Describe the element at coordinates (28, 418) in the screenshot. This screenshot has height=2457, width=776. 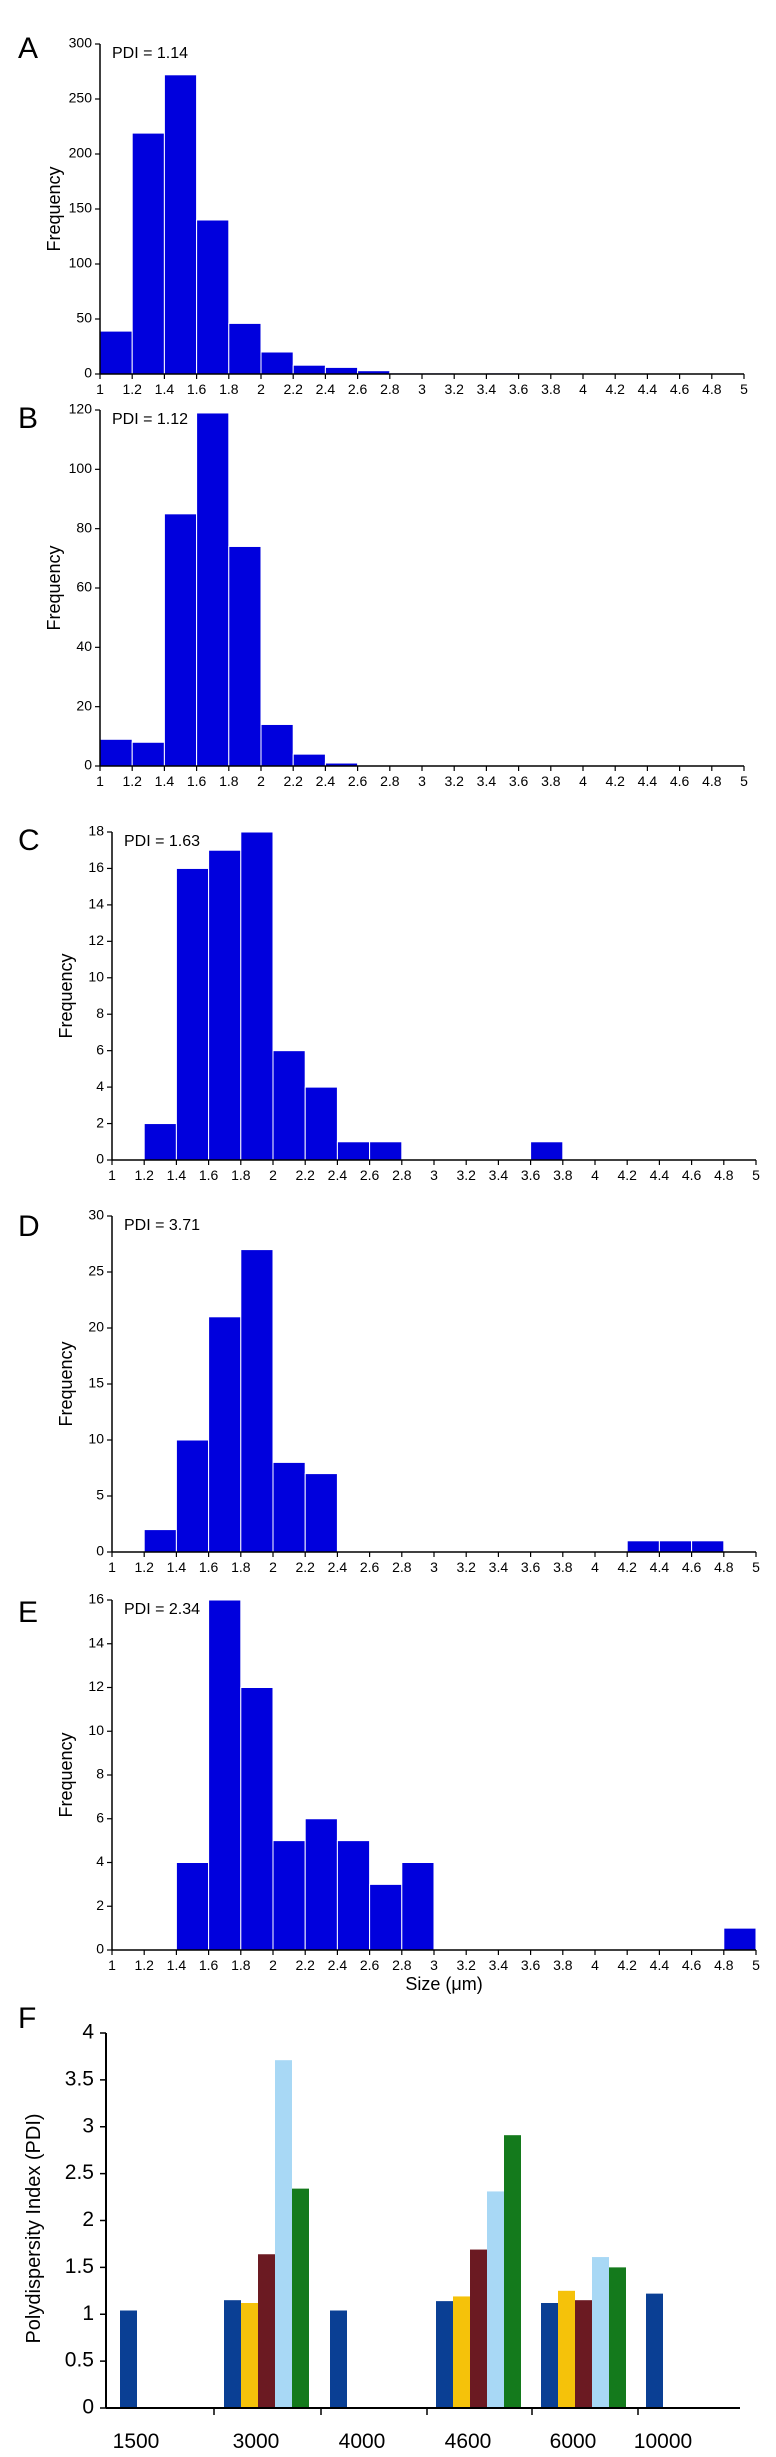
I see `panel-letter: B` at that location.